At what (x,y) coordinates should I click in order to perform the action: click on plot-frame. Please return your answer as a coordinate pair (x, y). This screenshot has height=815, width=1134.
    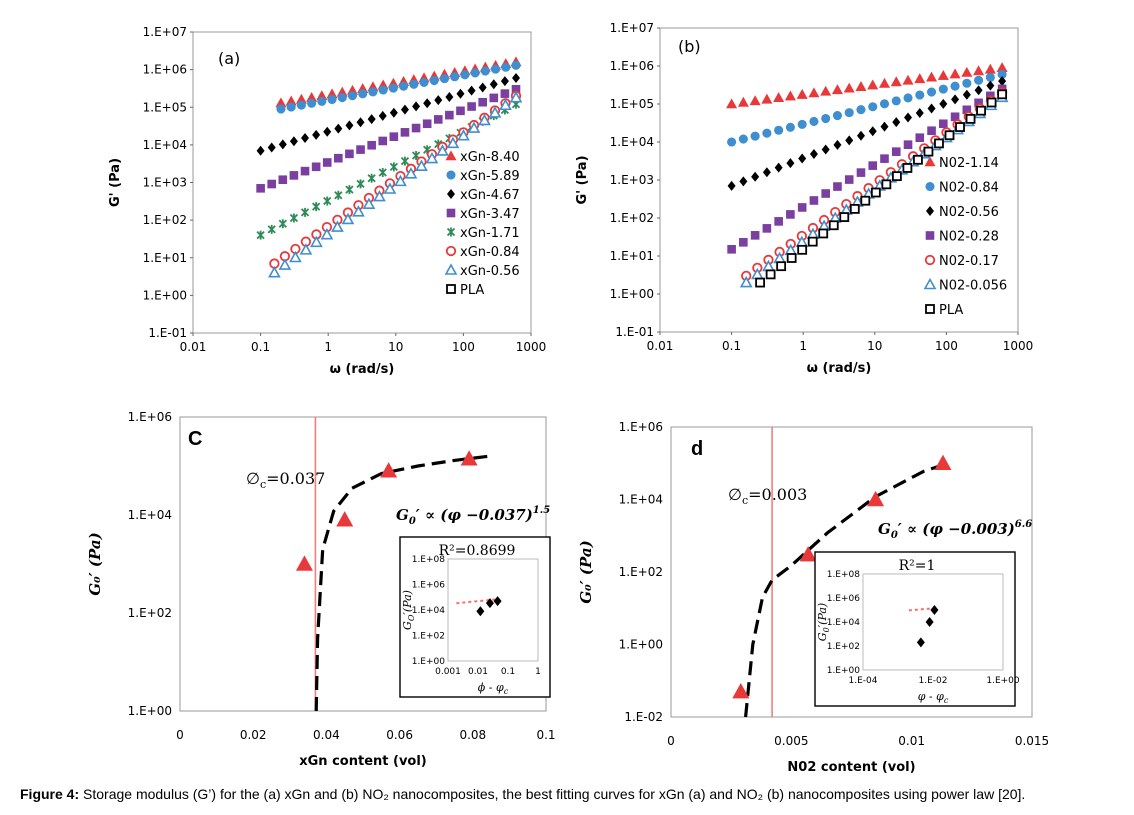
    Looking at the image, I should click on (851, 572).